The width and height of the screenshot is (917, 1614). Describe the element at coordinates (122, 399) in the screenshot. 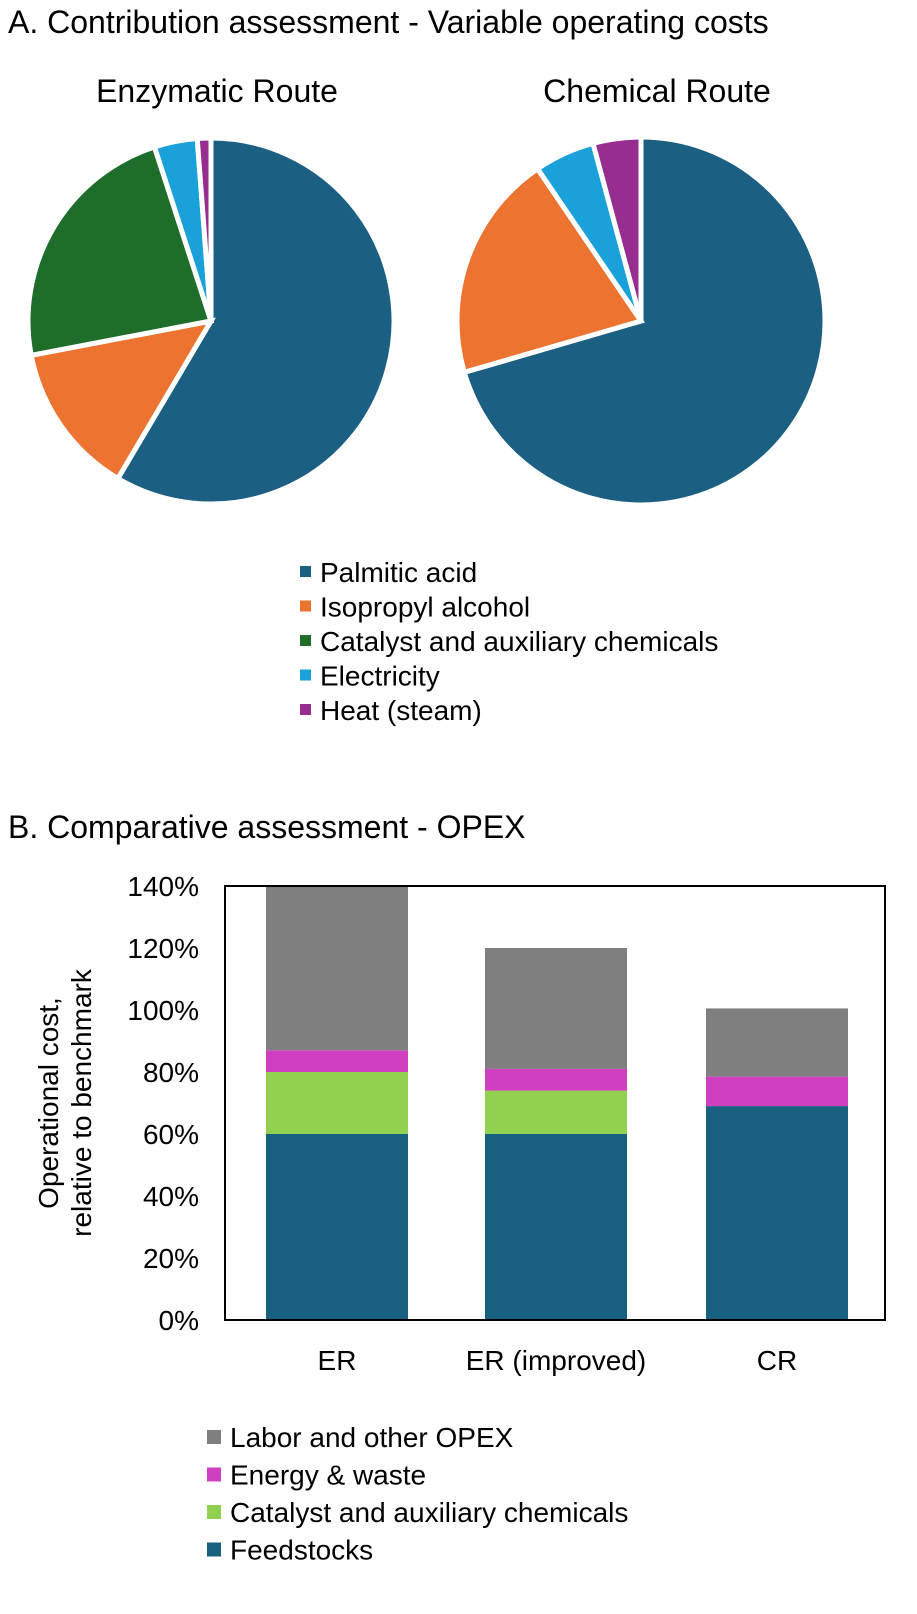

I see `pie-enzymatic-slice-isopropyl-alcohol` at that location.